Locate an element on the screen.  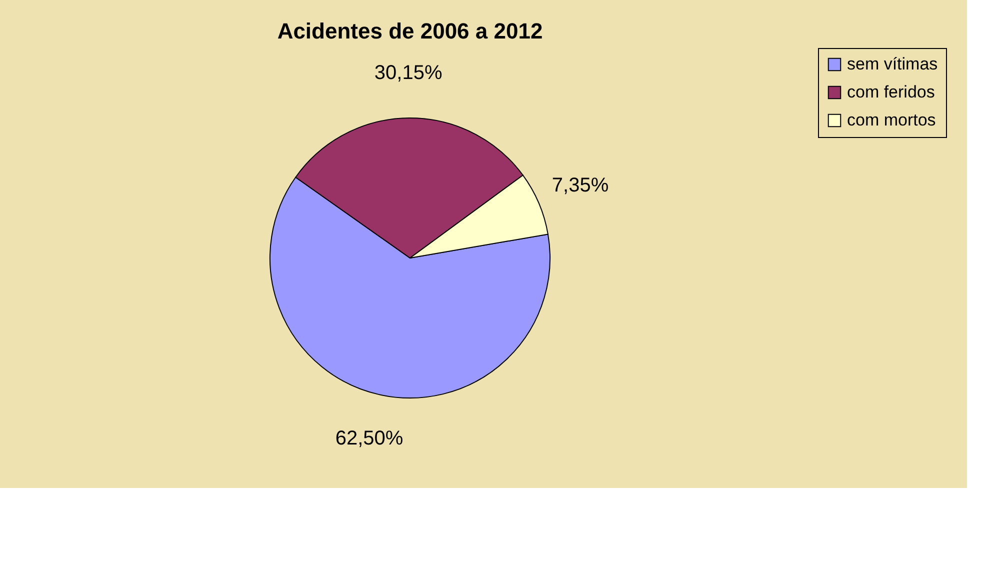
data-label: 7,35% is located at coordinates (580, 185).